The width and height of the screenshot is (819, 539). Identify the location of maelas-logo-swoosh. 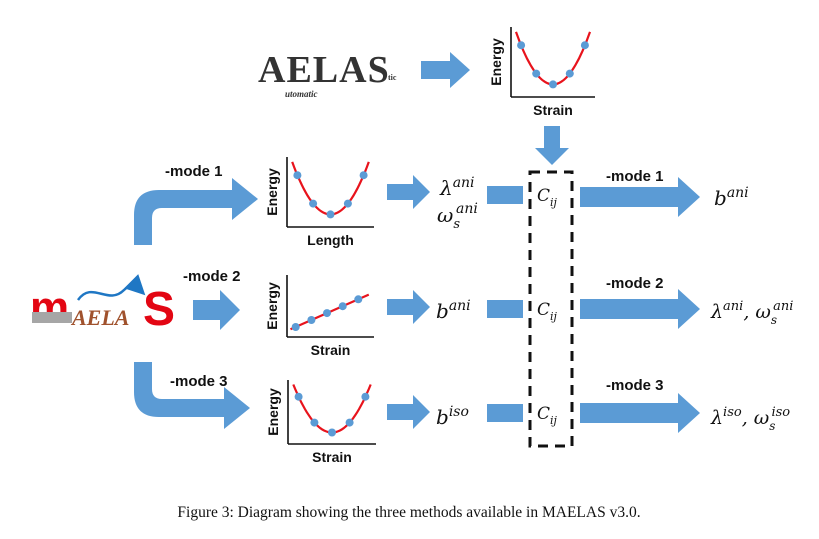
(111, 287).